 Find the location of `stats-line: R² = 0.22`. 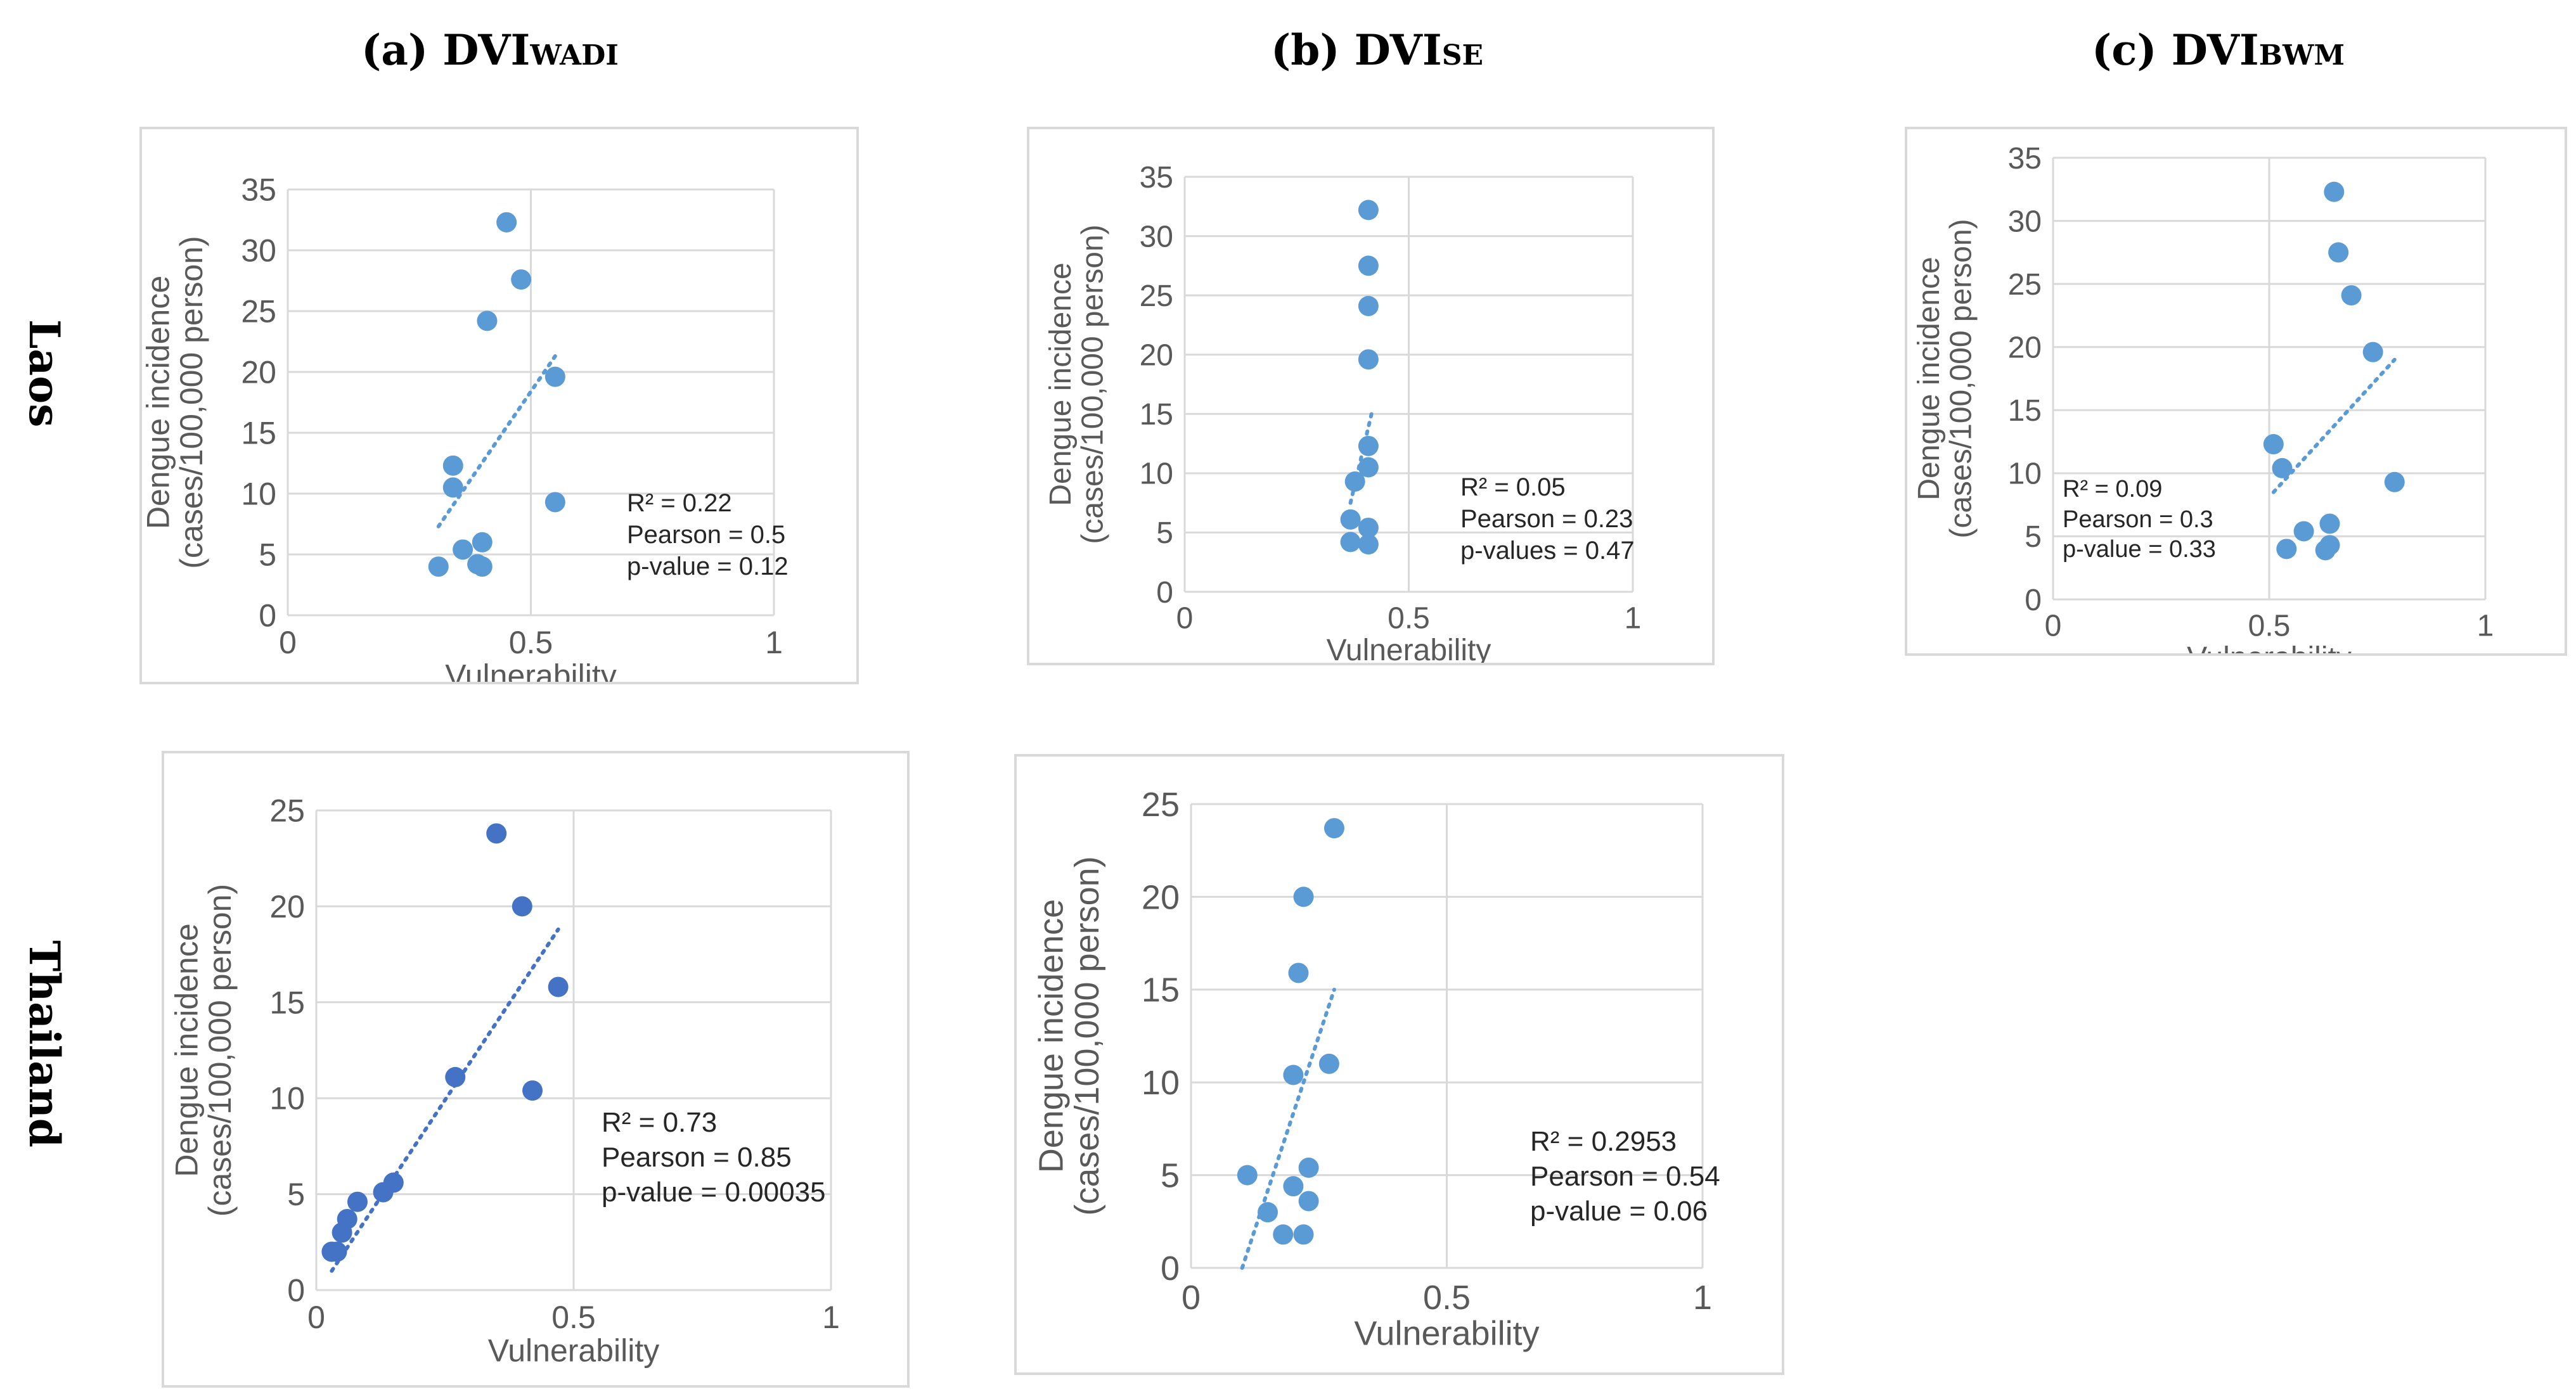

stats-line: R² = 0.22 is located at coordinates (679, 503).